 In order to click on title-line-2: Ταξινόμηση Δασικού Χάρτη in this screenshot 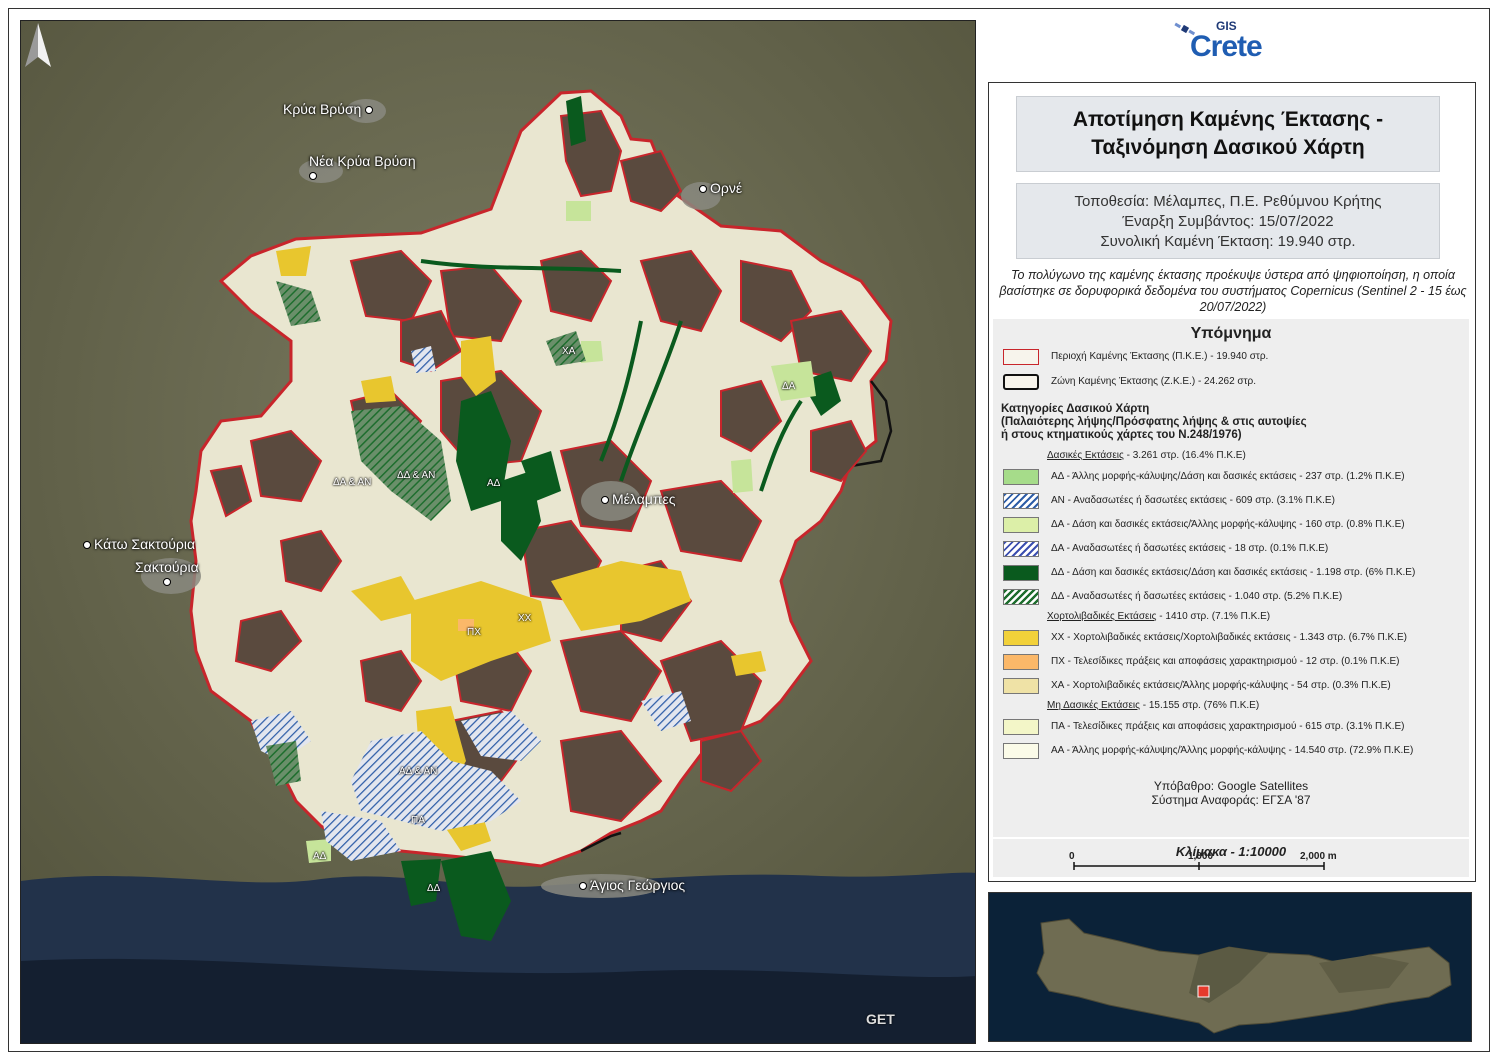, I will do `click(1228, 147)`.